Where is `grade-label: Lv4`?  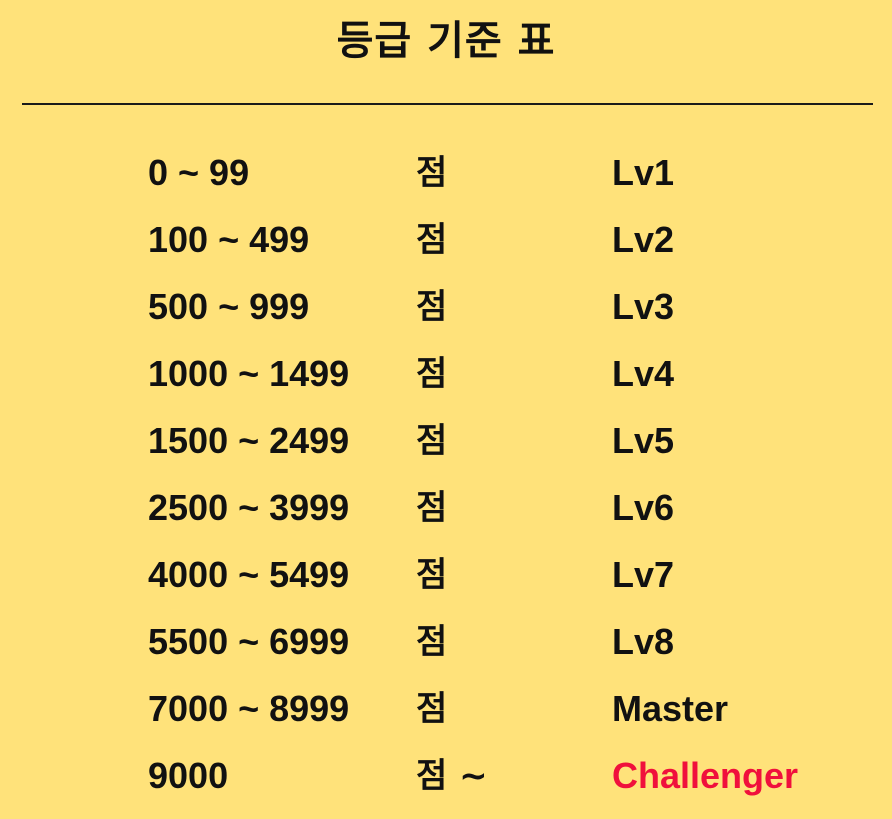
grade-label: Lv4 is located at coordinates (643, 373).